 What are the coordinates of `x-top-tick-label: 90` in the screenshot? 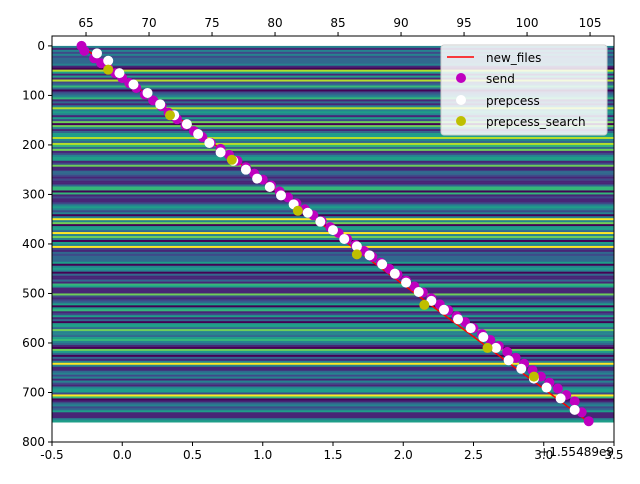 It's located at (400, 23).